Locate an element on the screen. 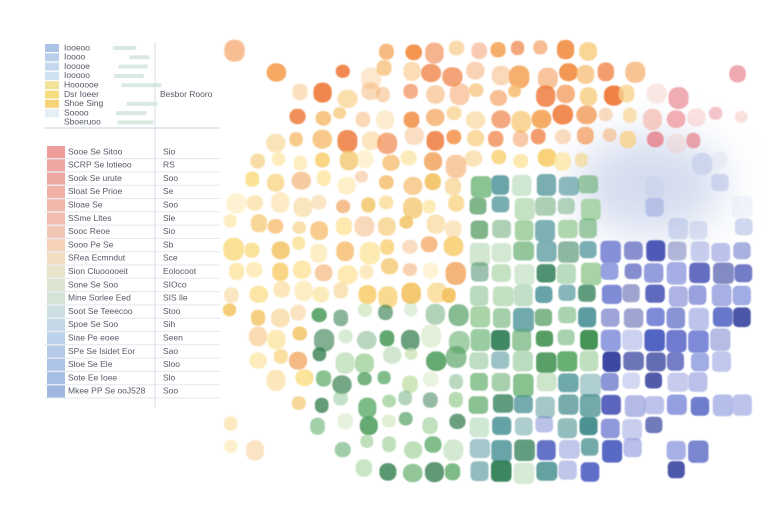 The width and height of the screenshot is (768, 512). row-value: Besbor Rooro is located at coordinates (186, 94).